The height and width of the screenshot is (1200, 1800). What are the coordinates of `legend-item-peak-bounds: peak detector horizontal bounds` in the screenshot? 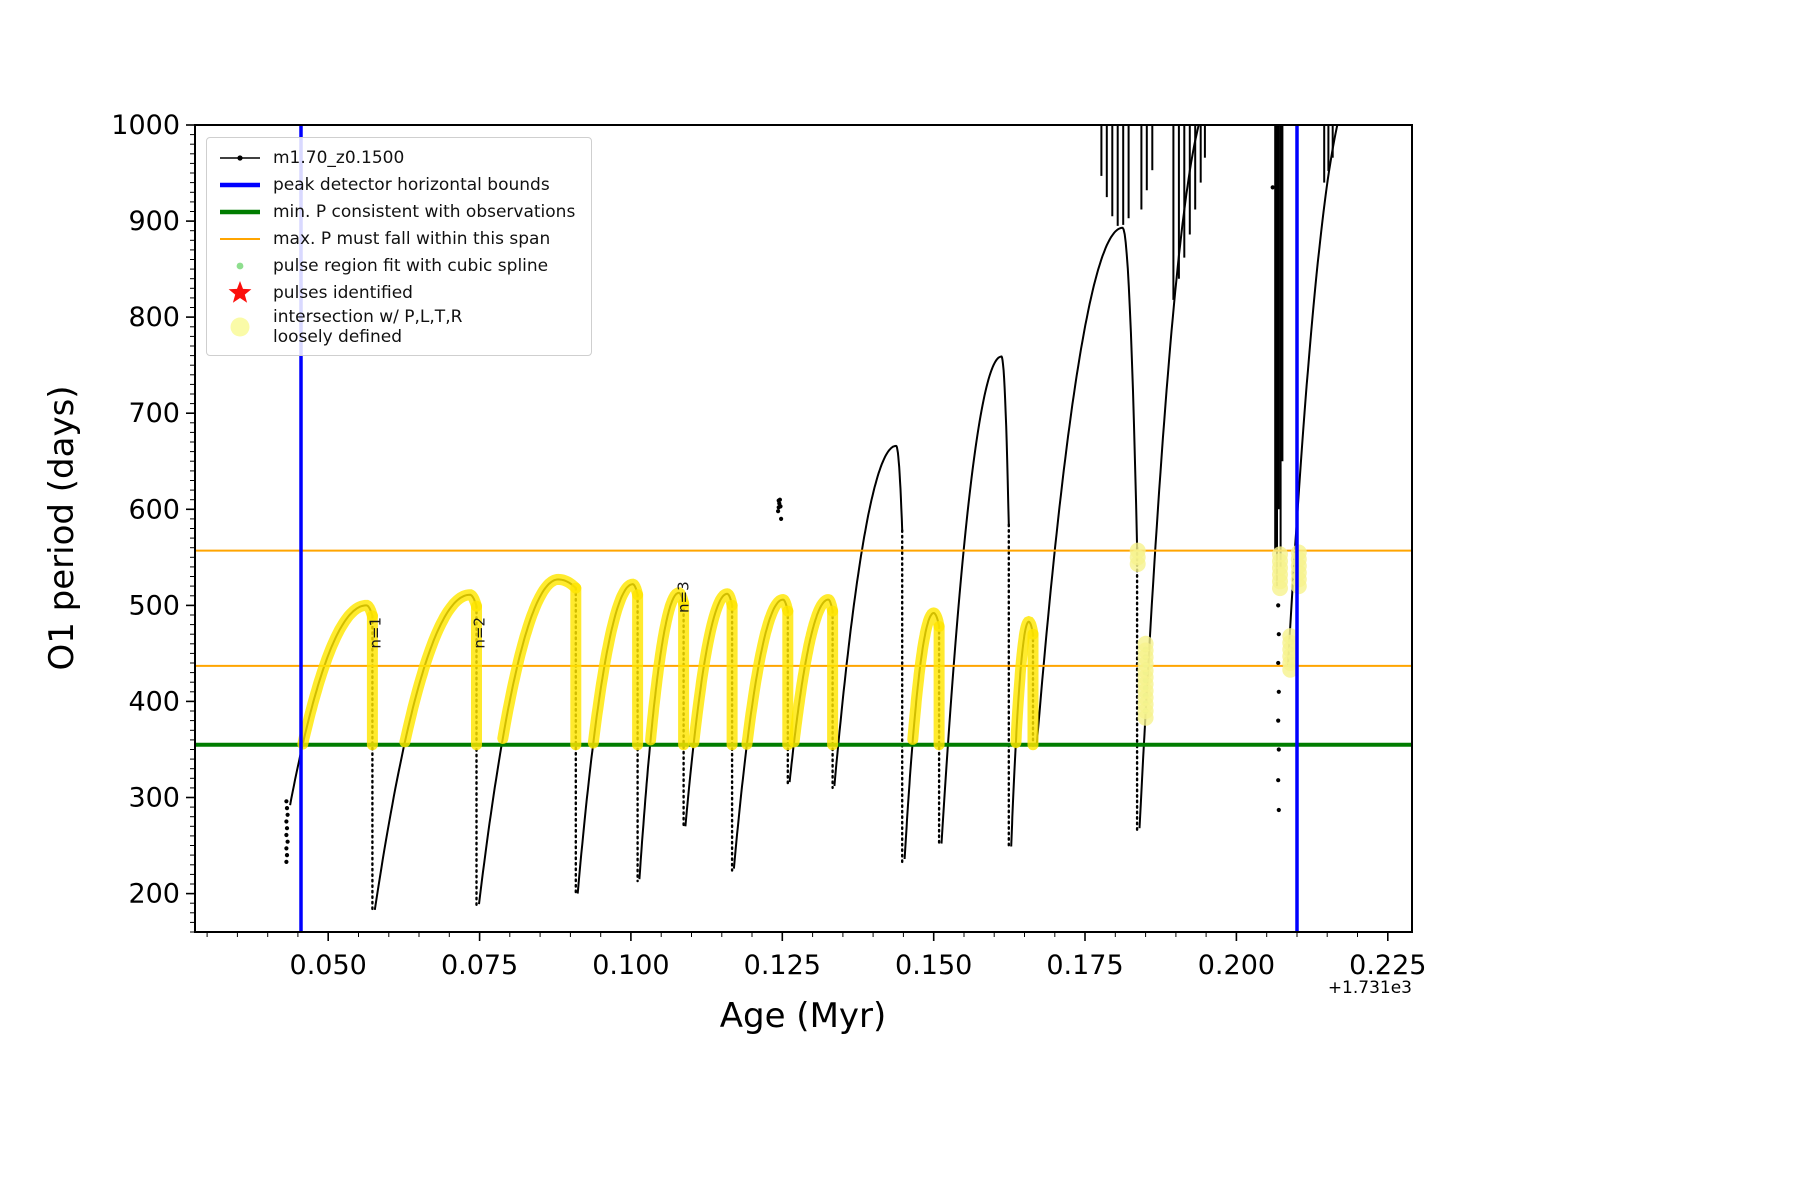 It's located at (396, 185).